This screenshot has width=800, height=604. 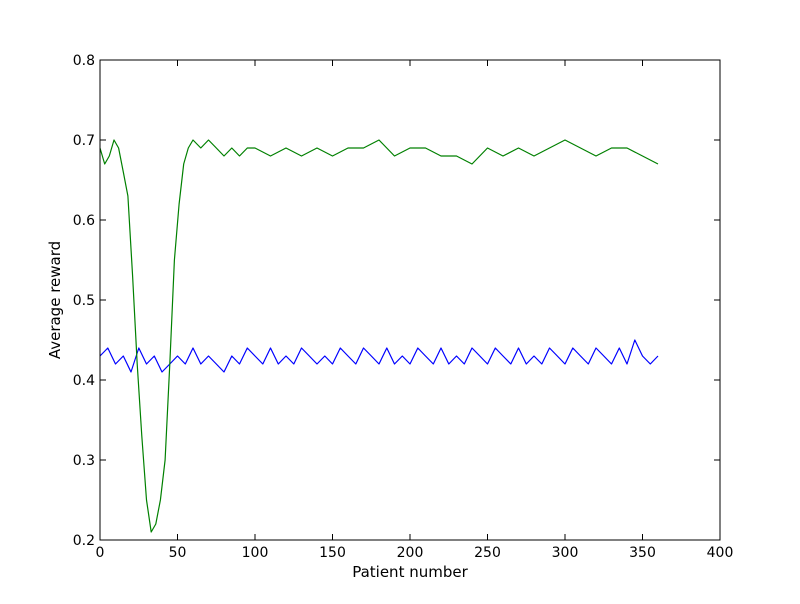 I want to click on x-tick-label: 0, so click(x=100, y=553).